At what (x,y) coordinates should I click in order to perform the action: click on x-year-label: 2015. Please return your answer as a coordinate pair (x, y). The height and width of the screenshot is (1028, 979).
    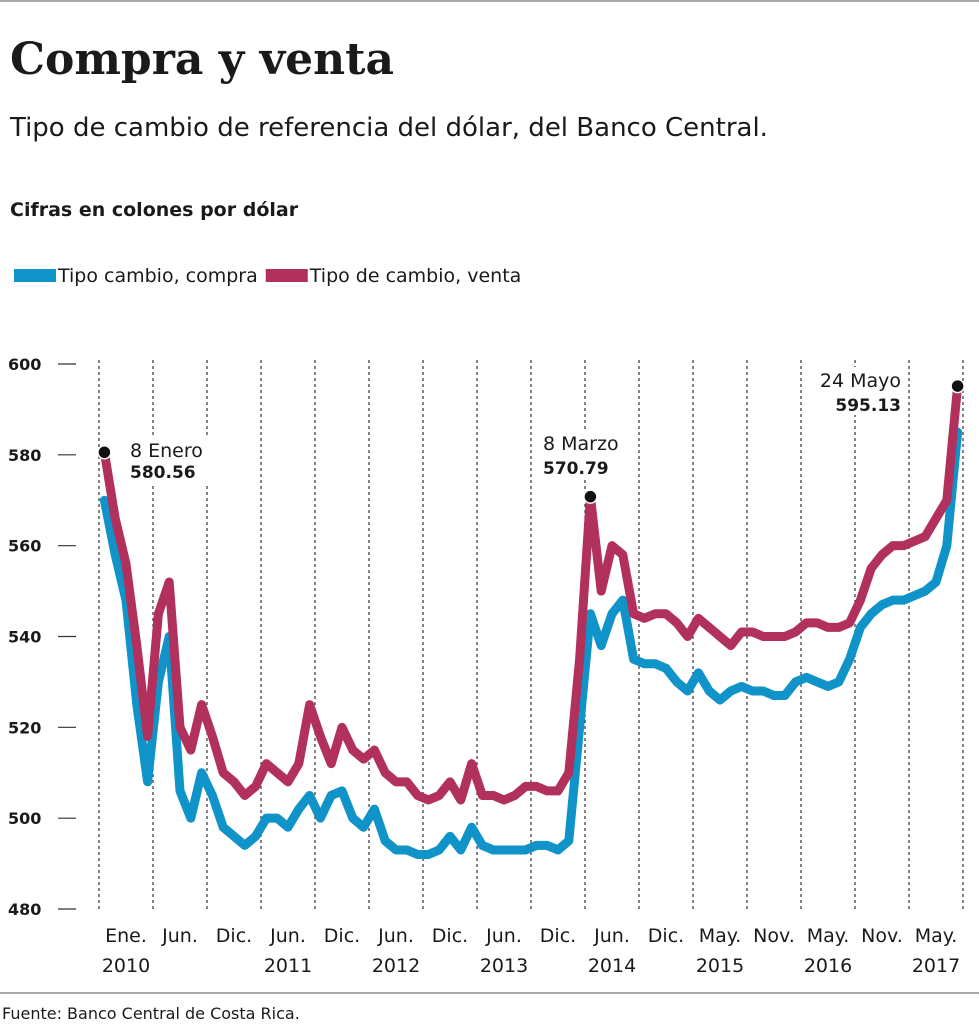
    Looking at the image, I should click on (720, 966).